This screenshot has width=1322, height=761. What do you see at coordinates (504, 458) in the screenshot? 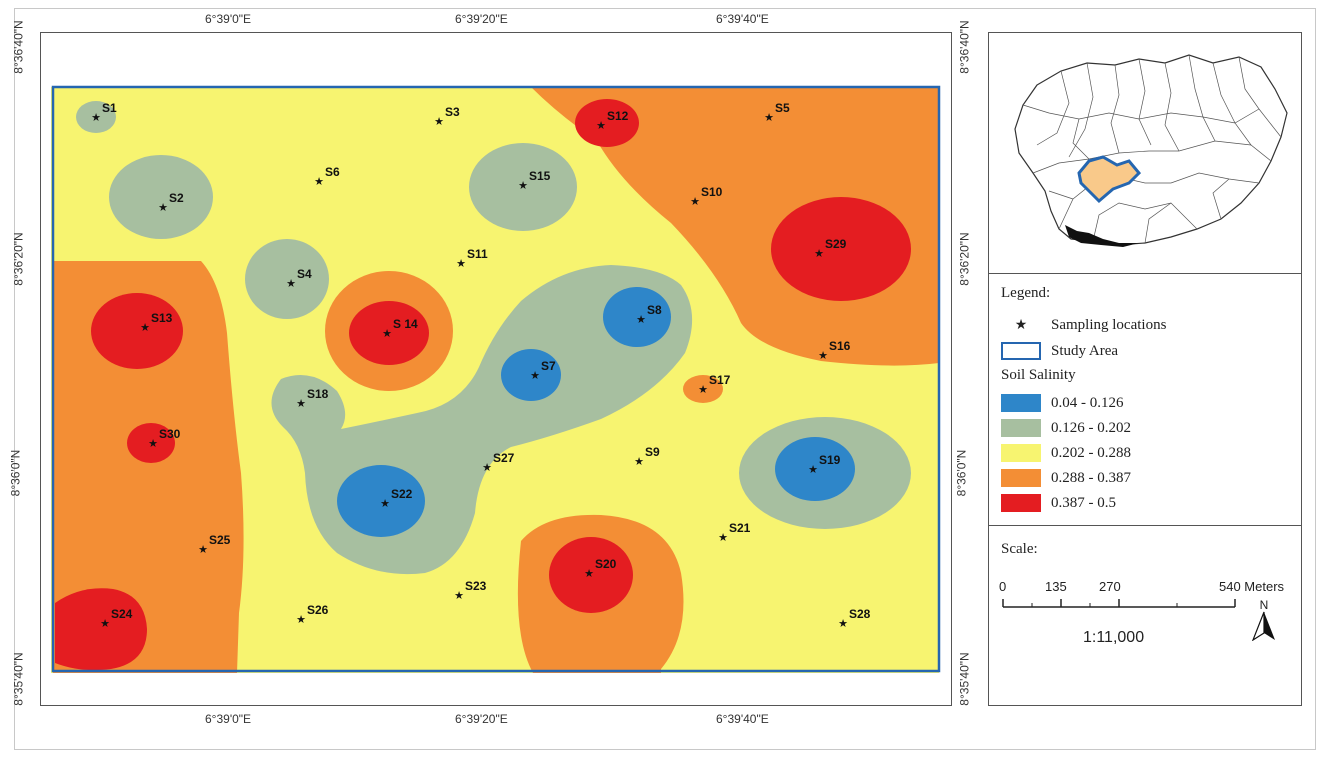
I see `sampling-point-label: S27` at bounding box center [504, 458].